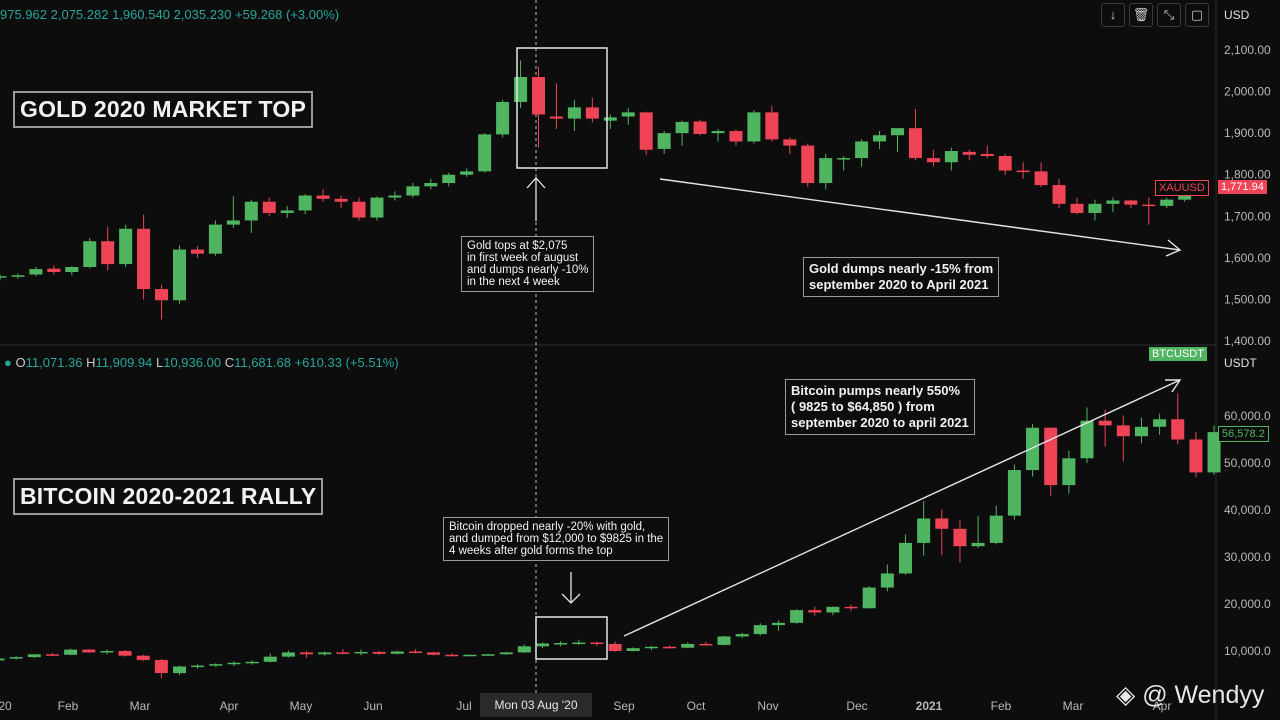 The image size is (1280, 720). What do you see at coordinates (463, 706) in the screenshot?
I see `time-axis-label-6: Jul` at bounding box center [463, 706].